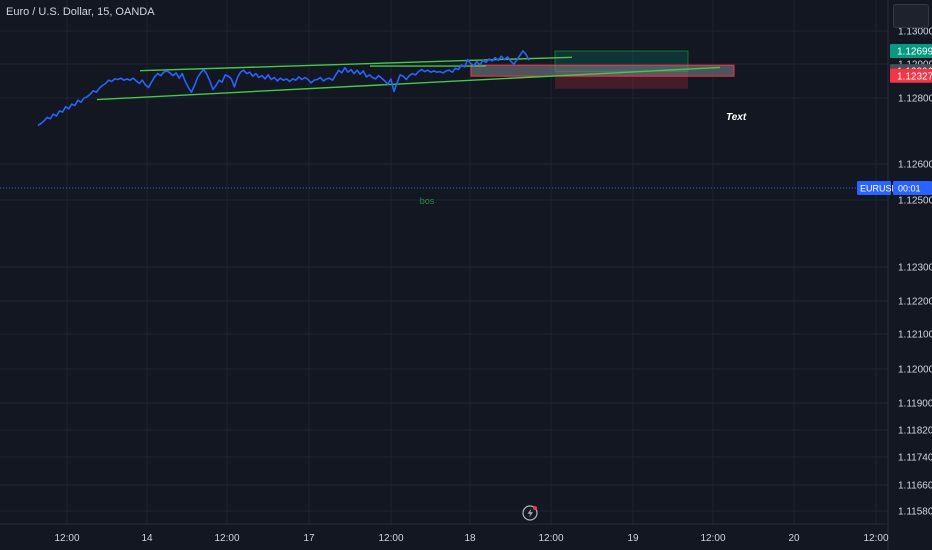 This screenshot has height=550, width=932. Describe the element at coordinates (915, 486) in the screenshot. I see `y-tick-label: 1.11660` at that location.